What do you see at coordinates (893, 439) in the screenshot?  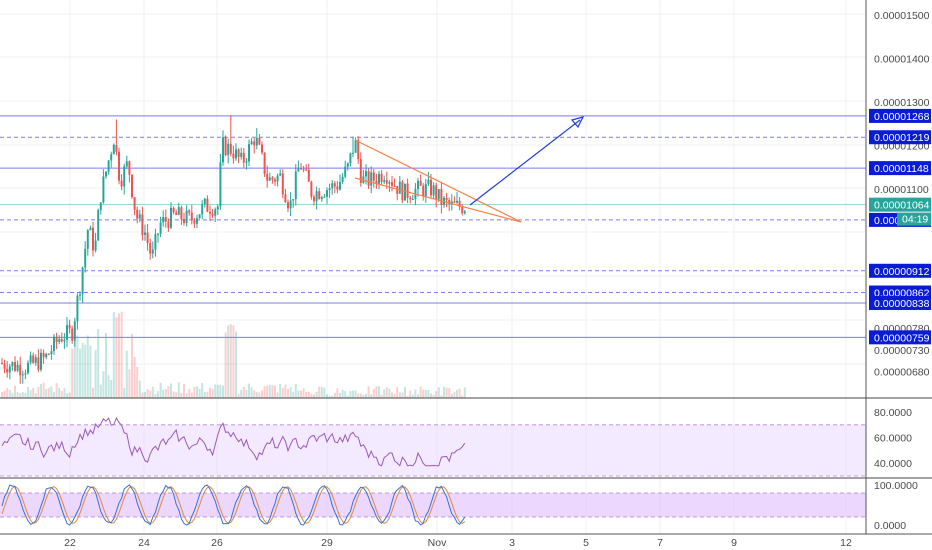 I see `rsi-tick-label: 60.0000` at bounding box center [893, 439].